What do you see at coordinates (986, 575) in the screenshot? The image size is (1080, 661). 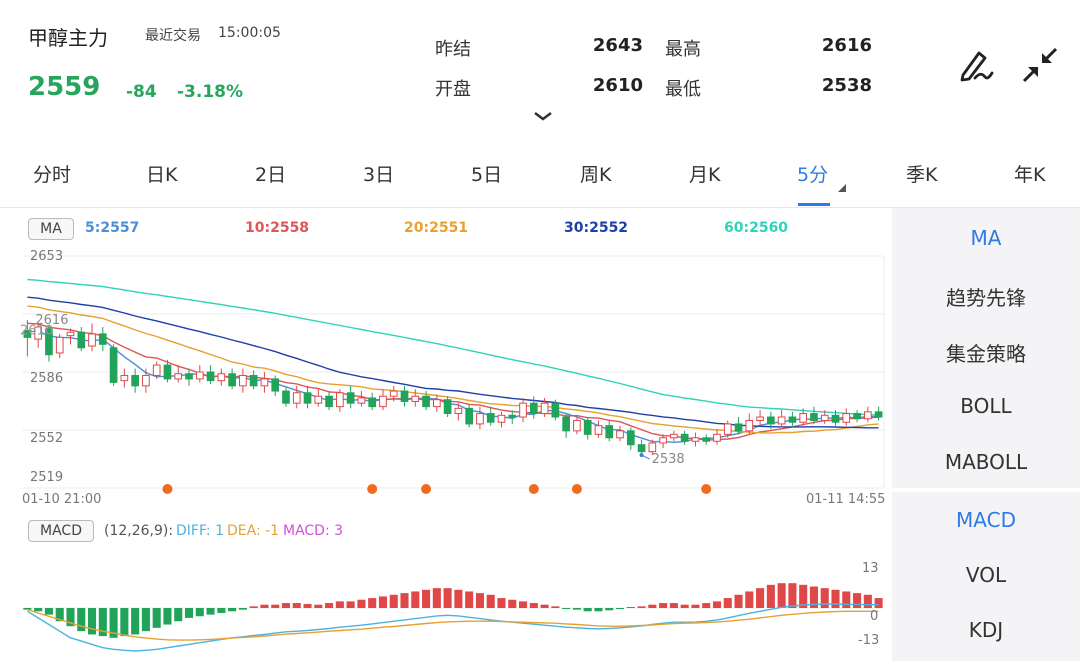 I see `side-item-vol: VOL` at bounding box center [986, 575].